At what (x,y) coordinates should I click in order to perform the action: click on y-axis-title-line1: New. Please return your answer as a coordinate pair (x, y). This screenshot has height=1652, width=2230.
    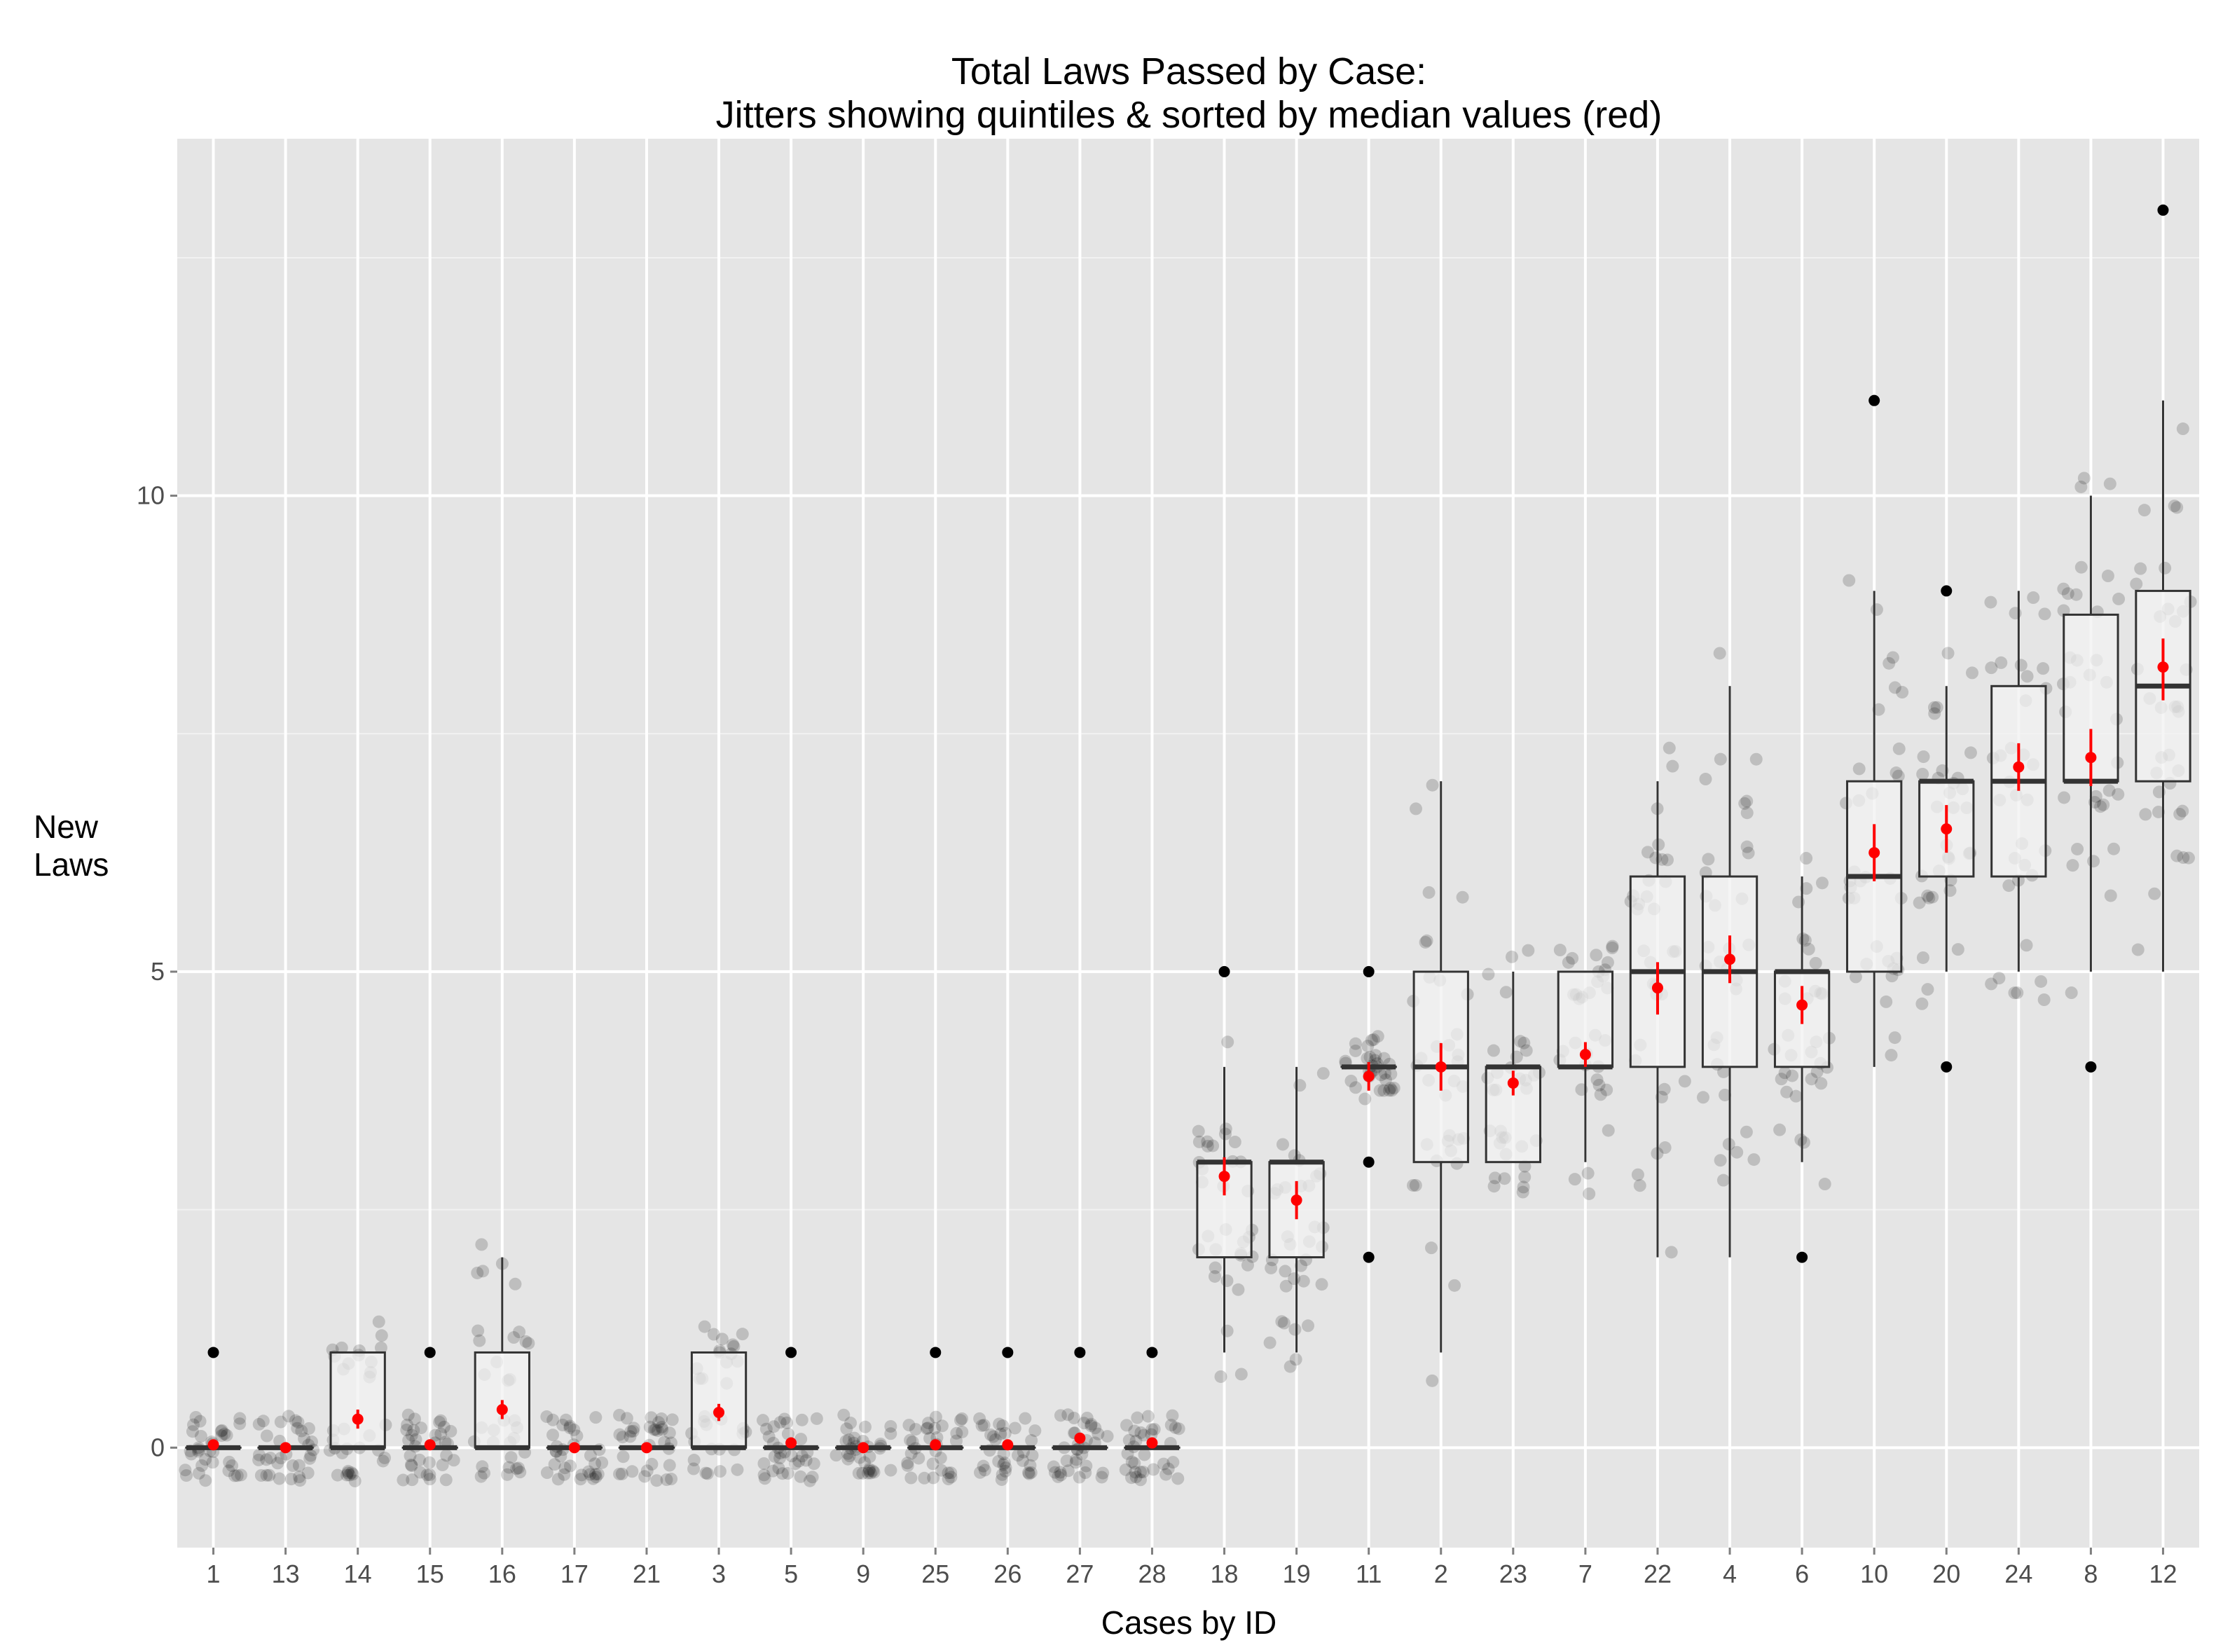
    Looking at the image, I should click on (66, 826).